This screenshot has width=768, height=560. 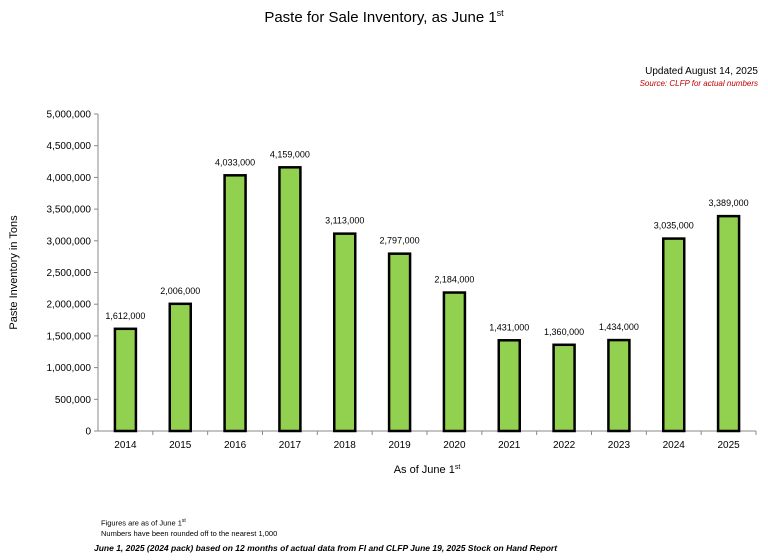 What do you see at coordinates (698, 83) in the screenshot?
I see `source-note: Source: CLFP for actual numbers` at bounding box center [698, 83].